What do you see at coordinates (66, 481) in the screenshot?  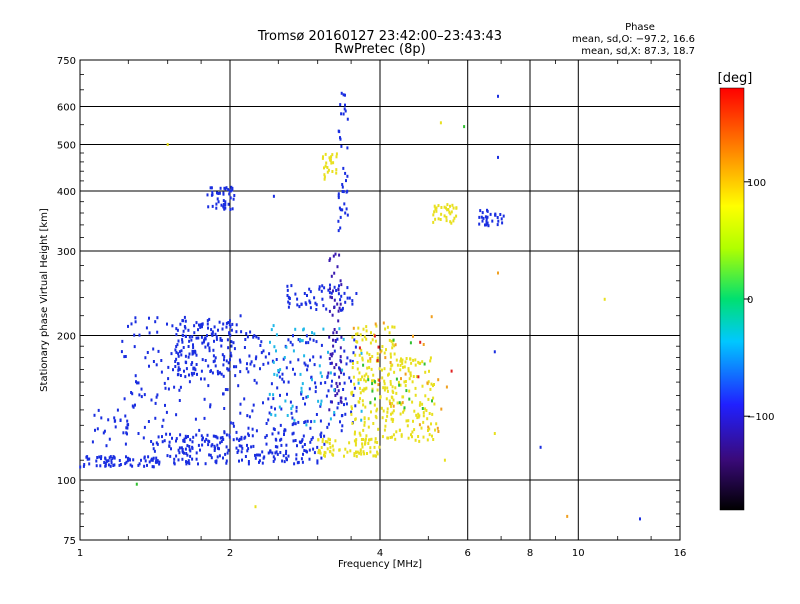 I see `y-tick-label: 100` at bounding box center [66, 481].